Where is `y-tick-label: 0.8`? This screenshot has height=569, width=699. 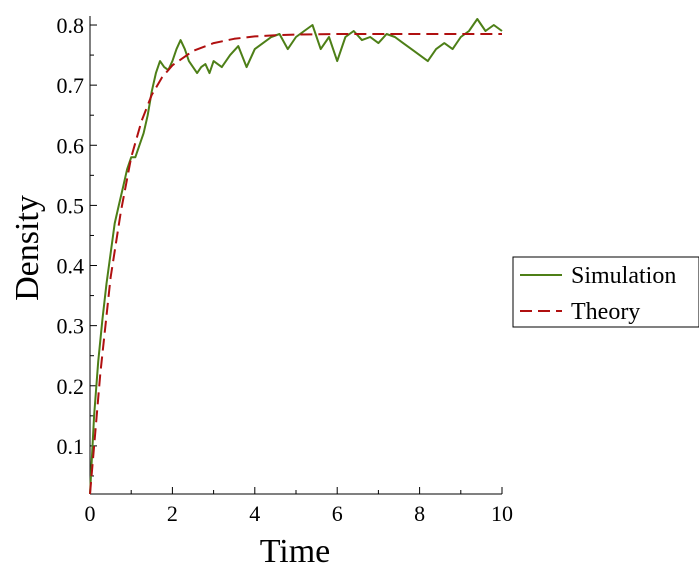 y-tick-label: 0.8 is located at coordinates (71, 25).